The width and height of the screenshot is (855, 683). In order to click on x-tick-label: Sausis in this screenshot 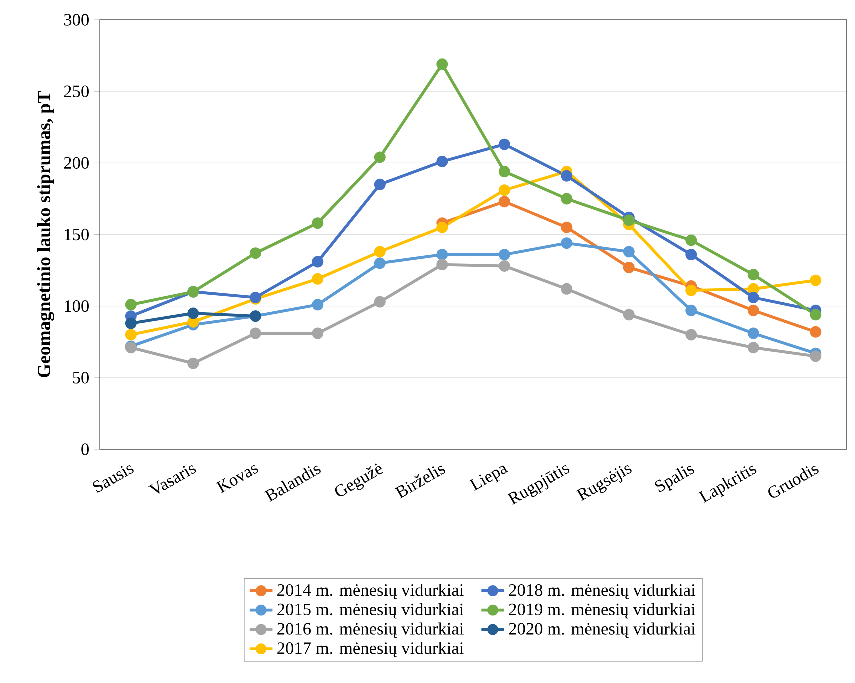, I will do `click(113, 479)`.